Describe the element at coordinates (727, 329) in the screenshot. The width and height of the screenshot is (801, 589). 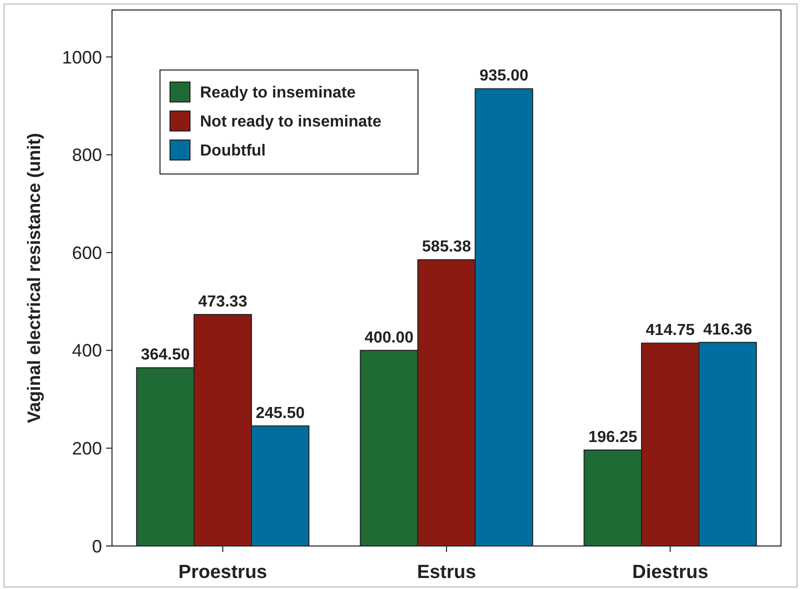
I see `data-label: 416.36` at that location.